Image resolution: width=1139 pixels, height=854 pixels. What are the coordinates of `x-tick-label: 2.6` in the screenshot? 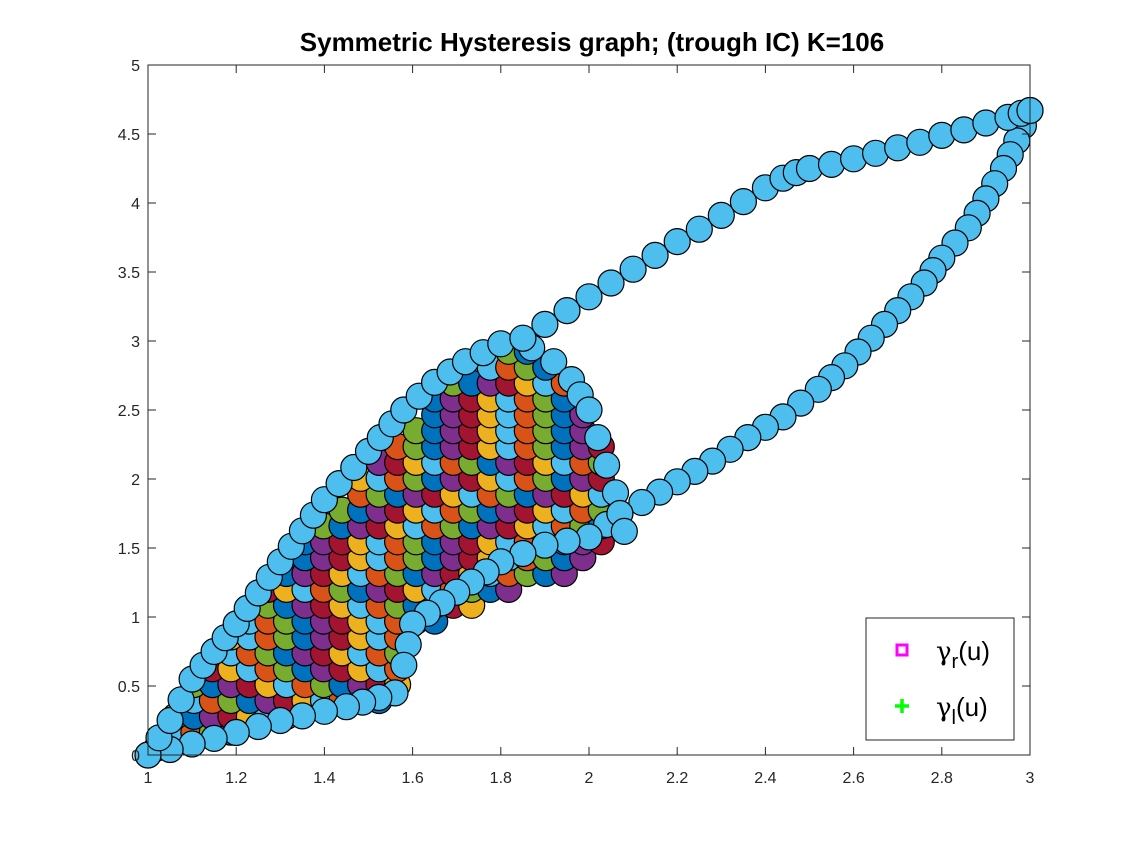 It's located at (853, 778).